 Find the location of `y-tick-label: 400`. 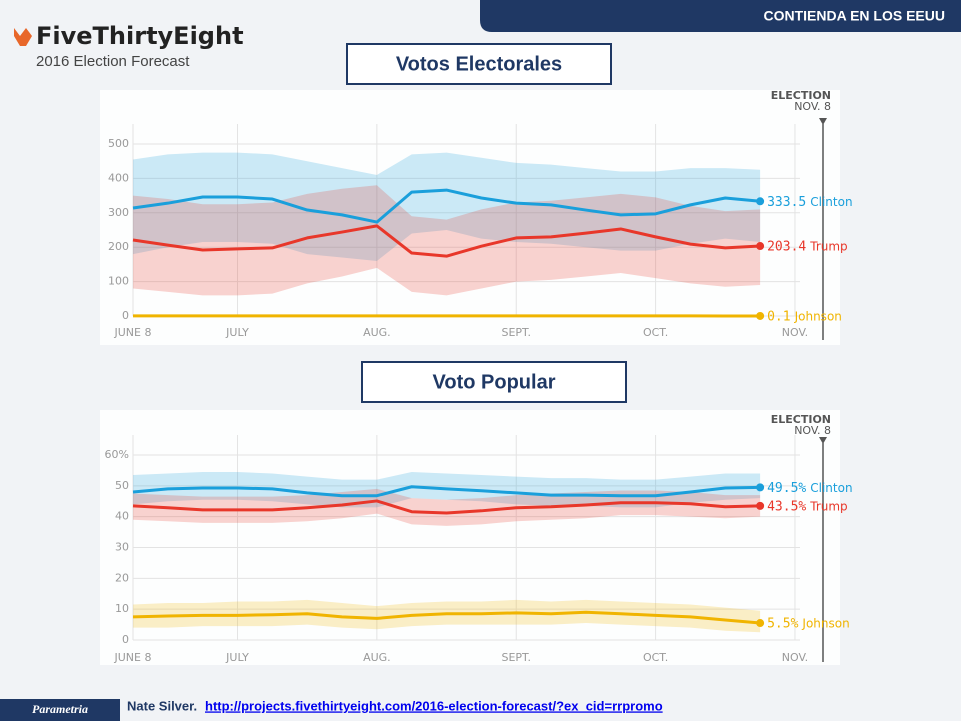

y-tick-label: 400 is located at coordinates (118, 177).